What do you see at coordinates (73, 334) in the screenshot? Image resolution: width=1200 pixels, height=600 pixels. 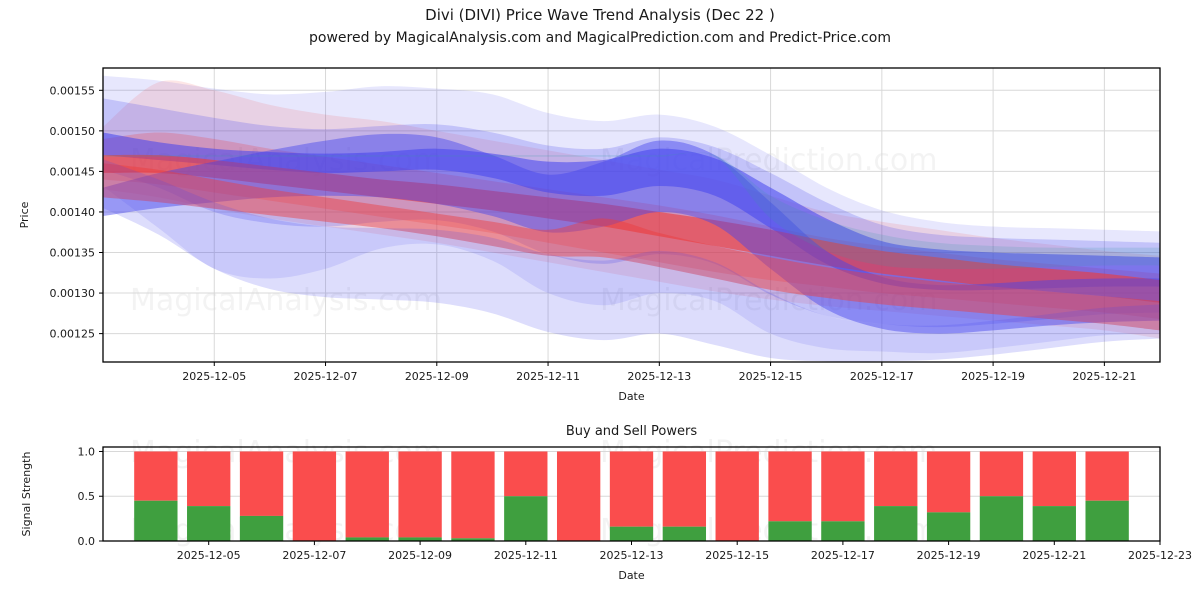 I see `ytick-label-price: 0.00125` at bounding box center [73, 334].